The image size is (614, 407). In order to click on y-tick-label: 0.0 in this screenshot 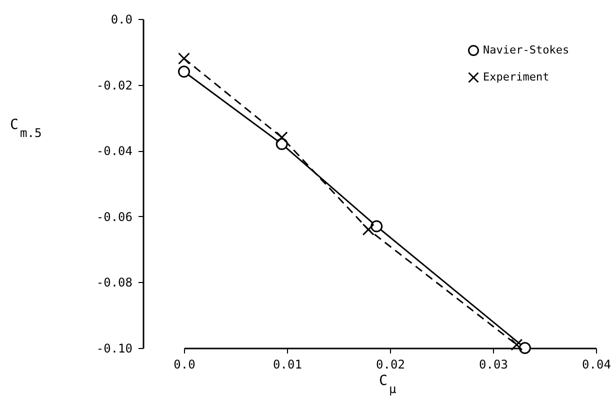, I will do `click(121, 19)`.